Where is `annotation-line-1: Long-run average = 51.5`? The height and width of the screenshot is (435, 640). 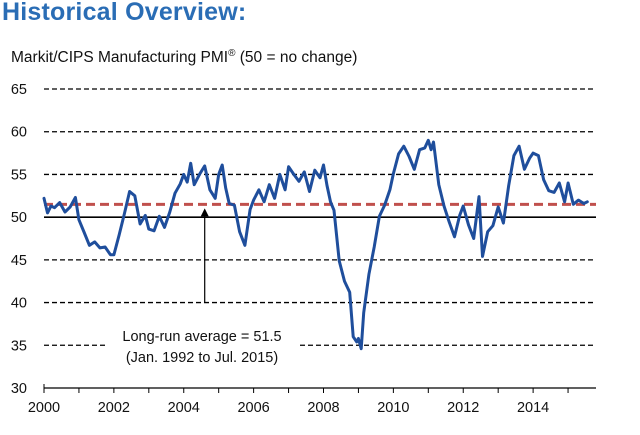
annotation-line-1: Long-run average = 51.5 is located at coordinates (201, 337).